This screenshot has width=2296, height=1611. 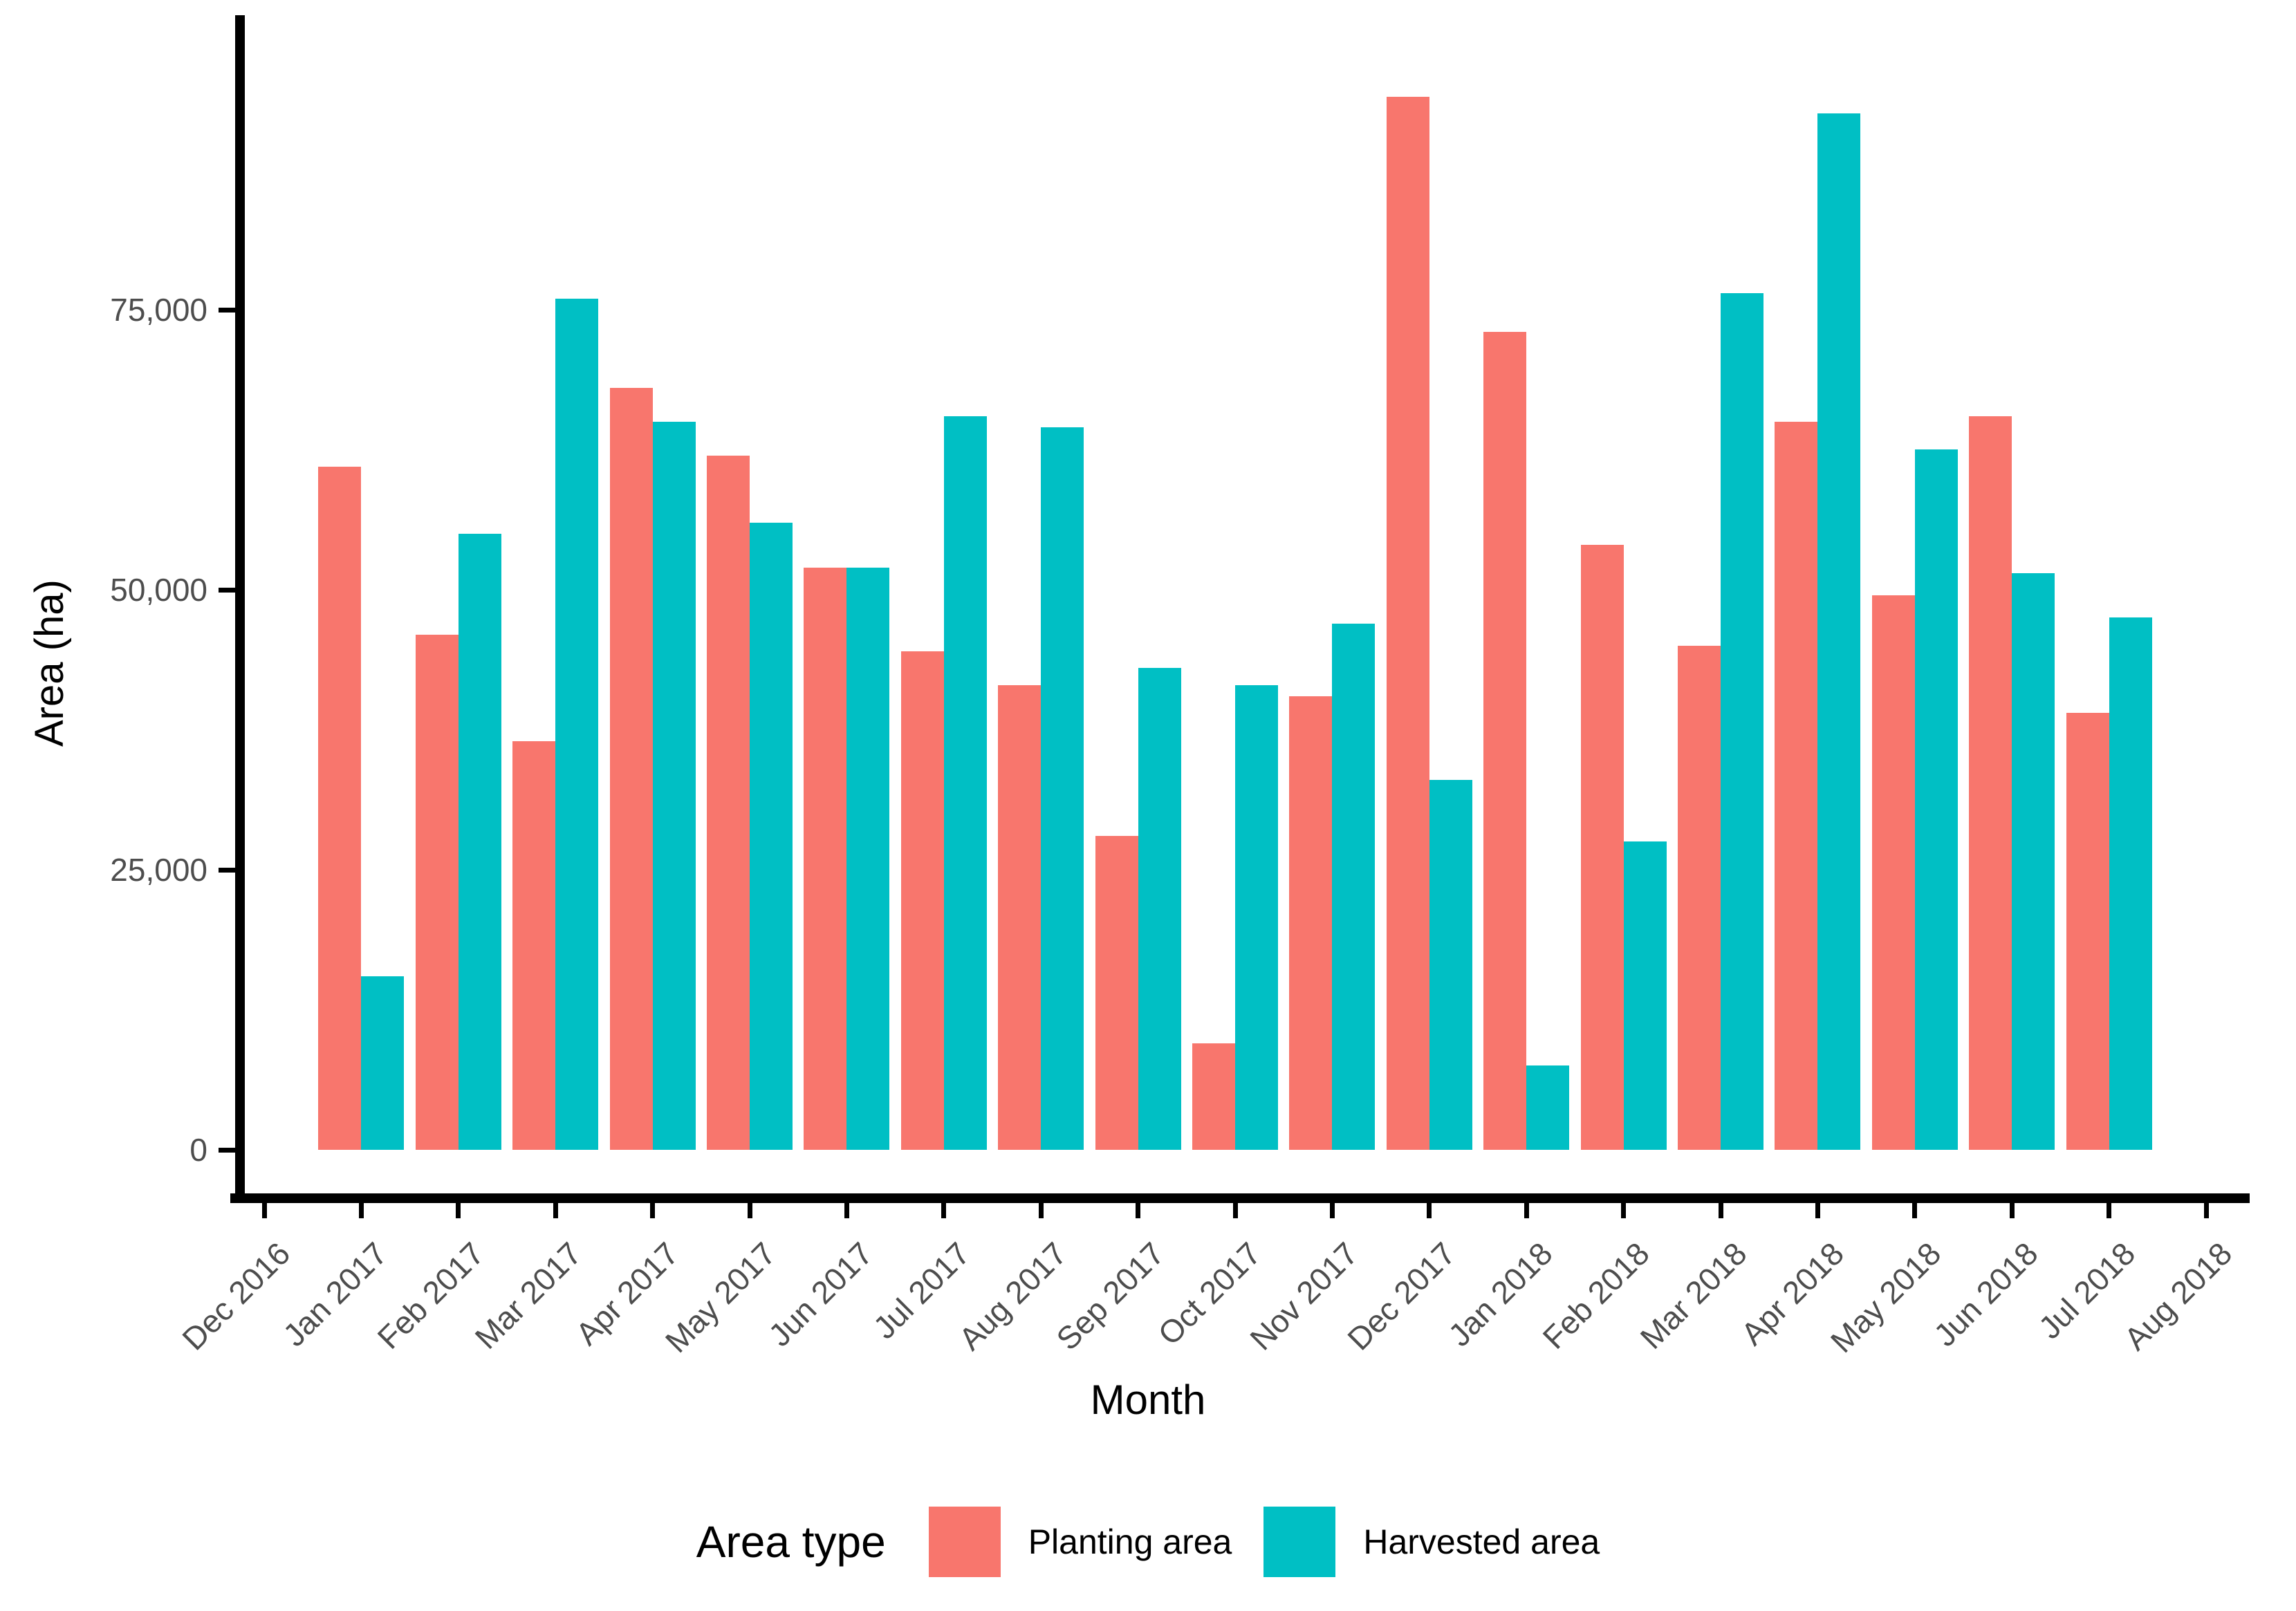 I want to click on bar-harvested-area-feb-2017, so click(x=480, y=842).